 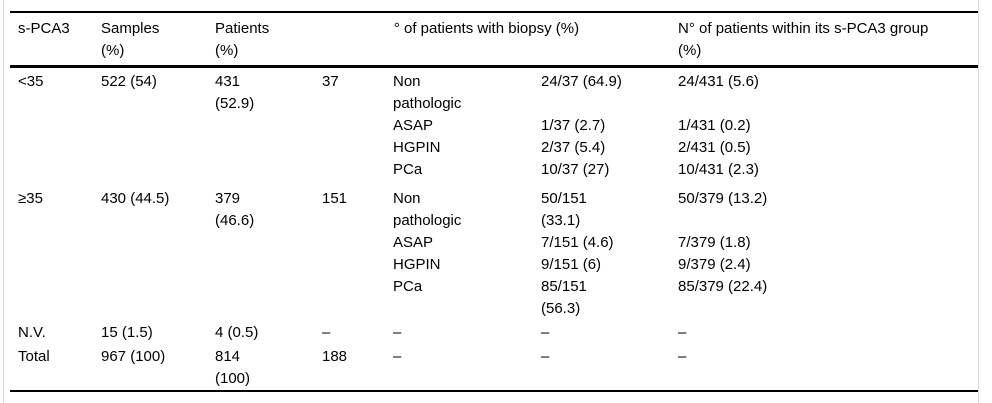 I want to click on cell-samples: 967 (100), so click(x=133, y=356).